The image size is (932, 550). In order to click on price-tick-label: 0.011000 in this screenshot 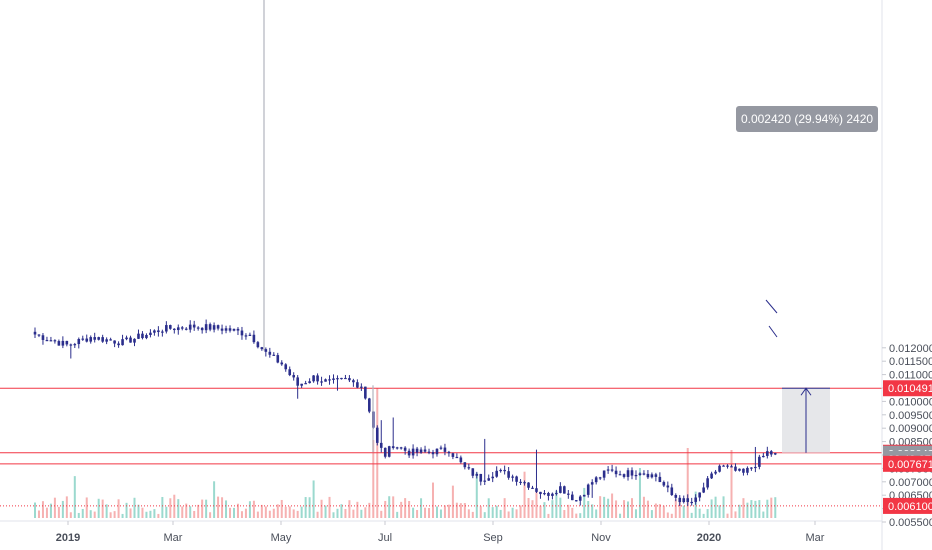, I will do `click(910, 376)`.